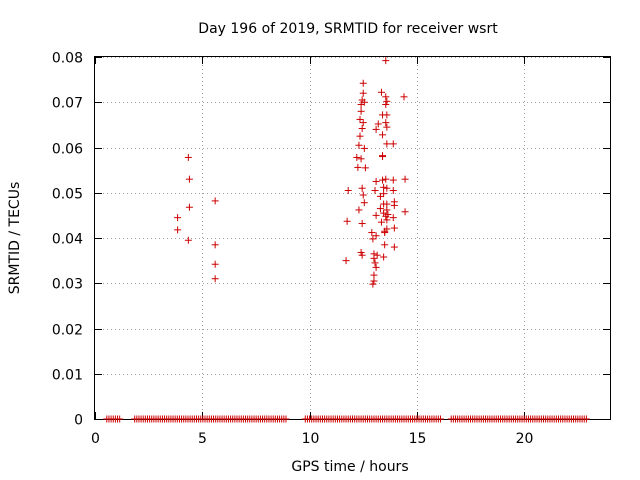  I want to click on y-tick-label: 0.07, so click(67, 104).